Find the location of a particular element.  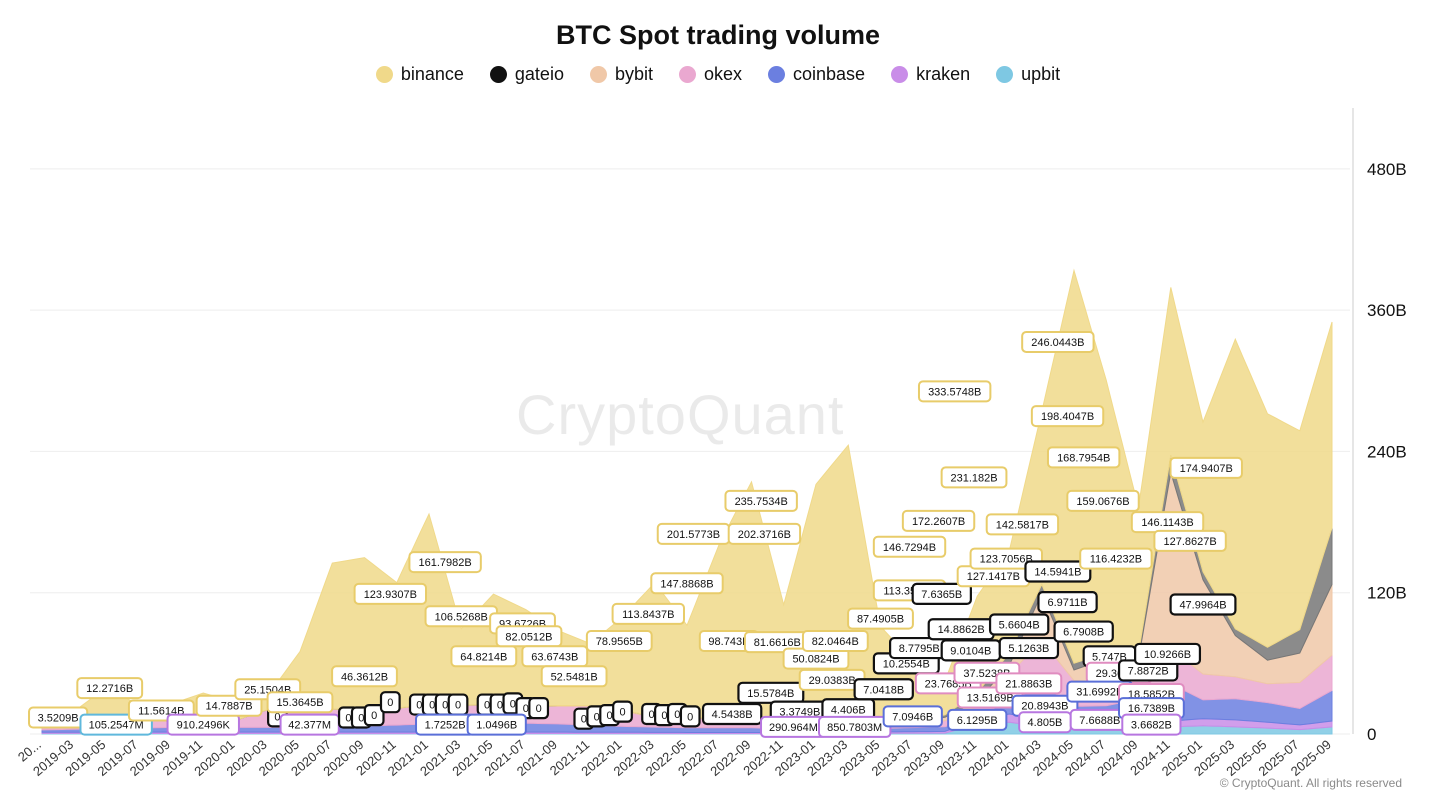

data-label-text: 9.0104B is located at coordinates (970, 651).